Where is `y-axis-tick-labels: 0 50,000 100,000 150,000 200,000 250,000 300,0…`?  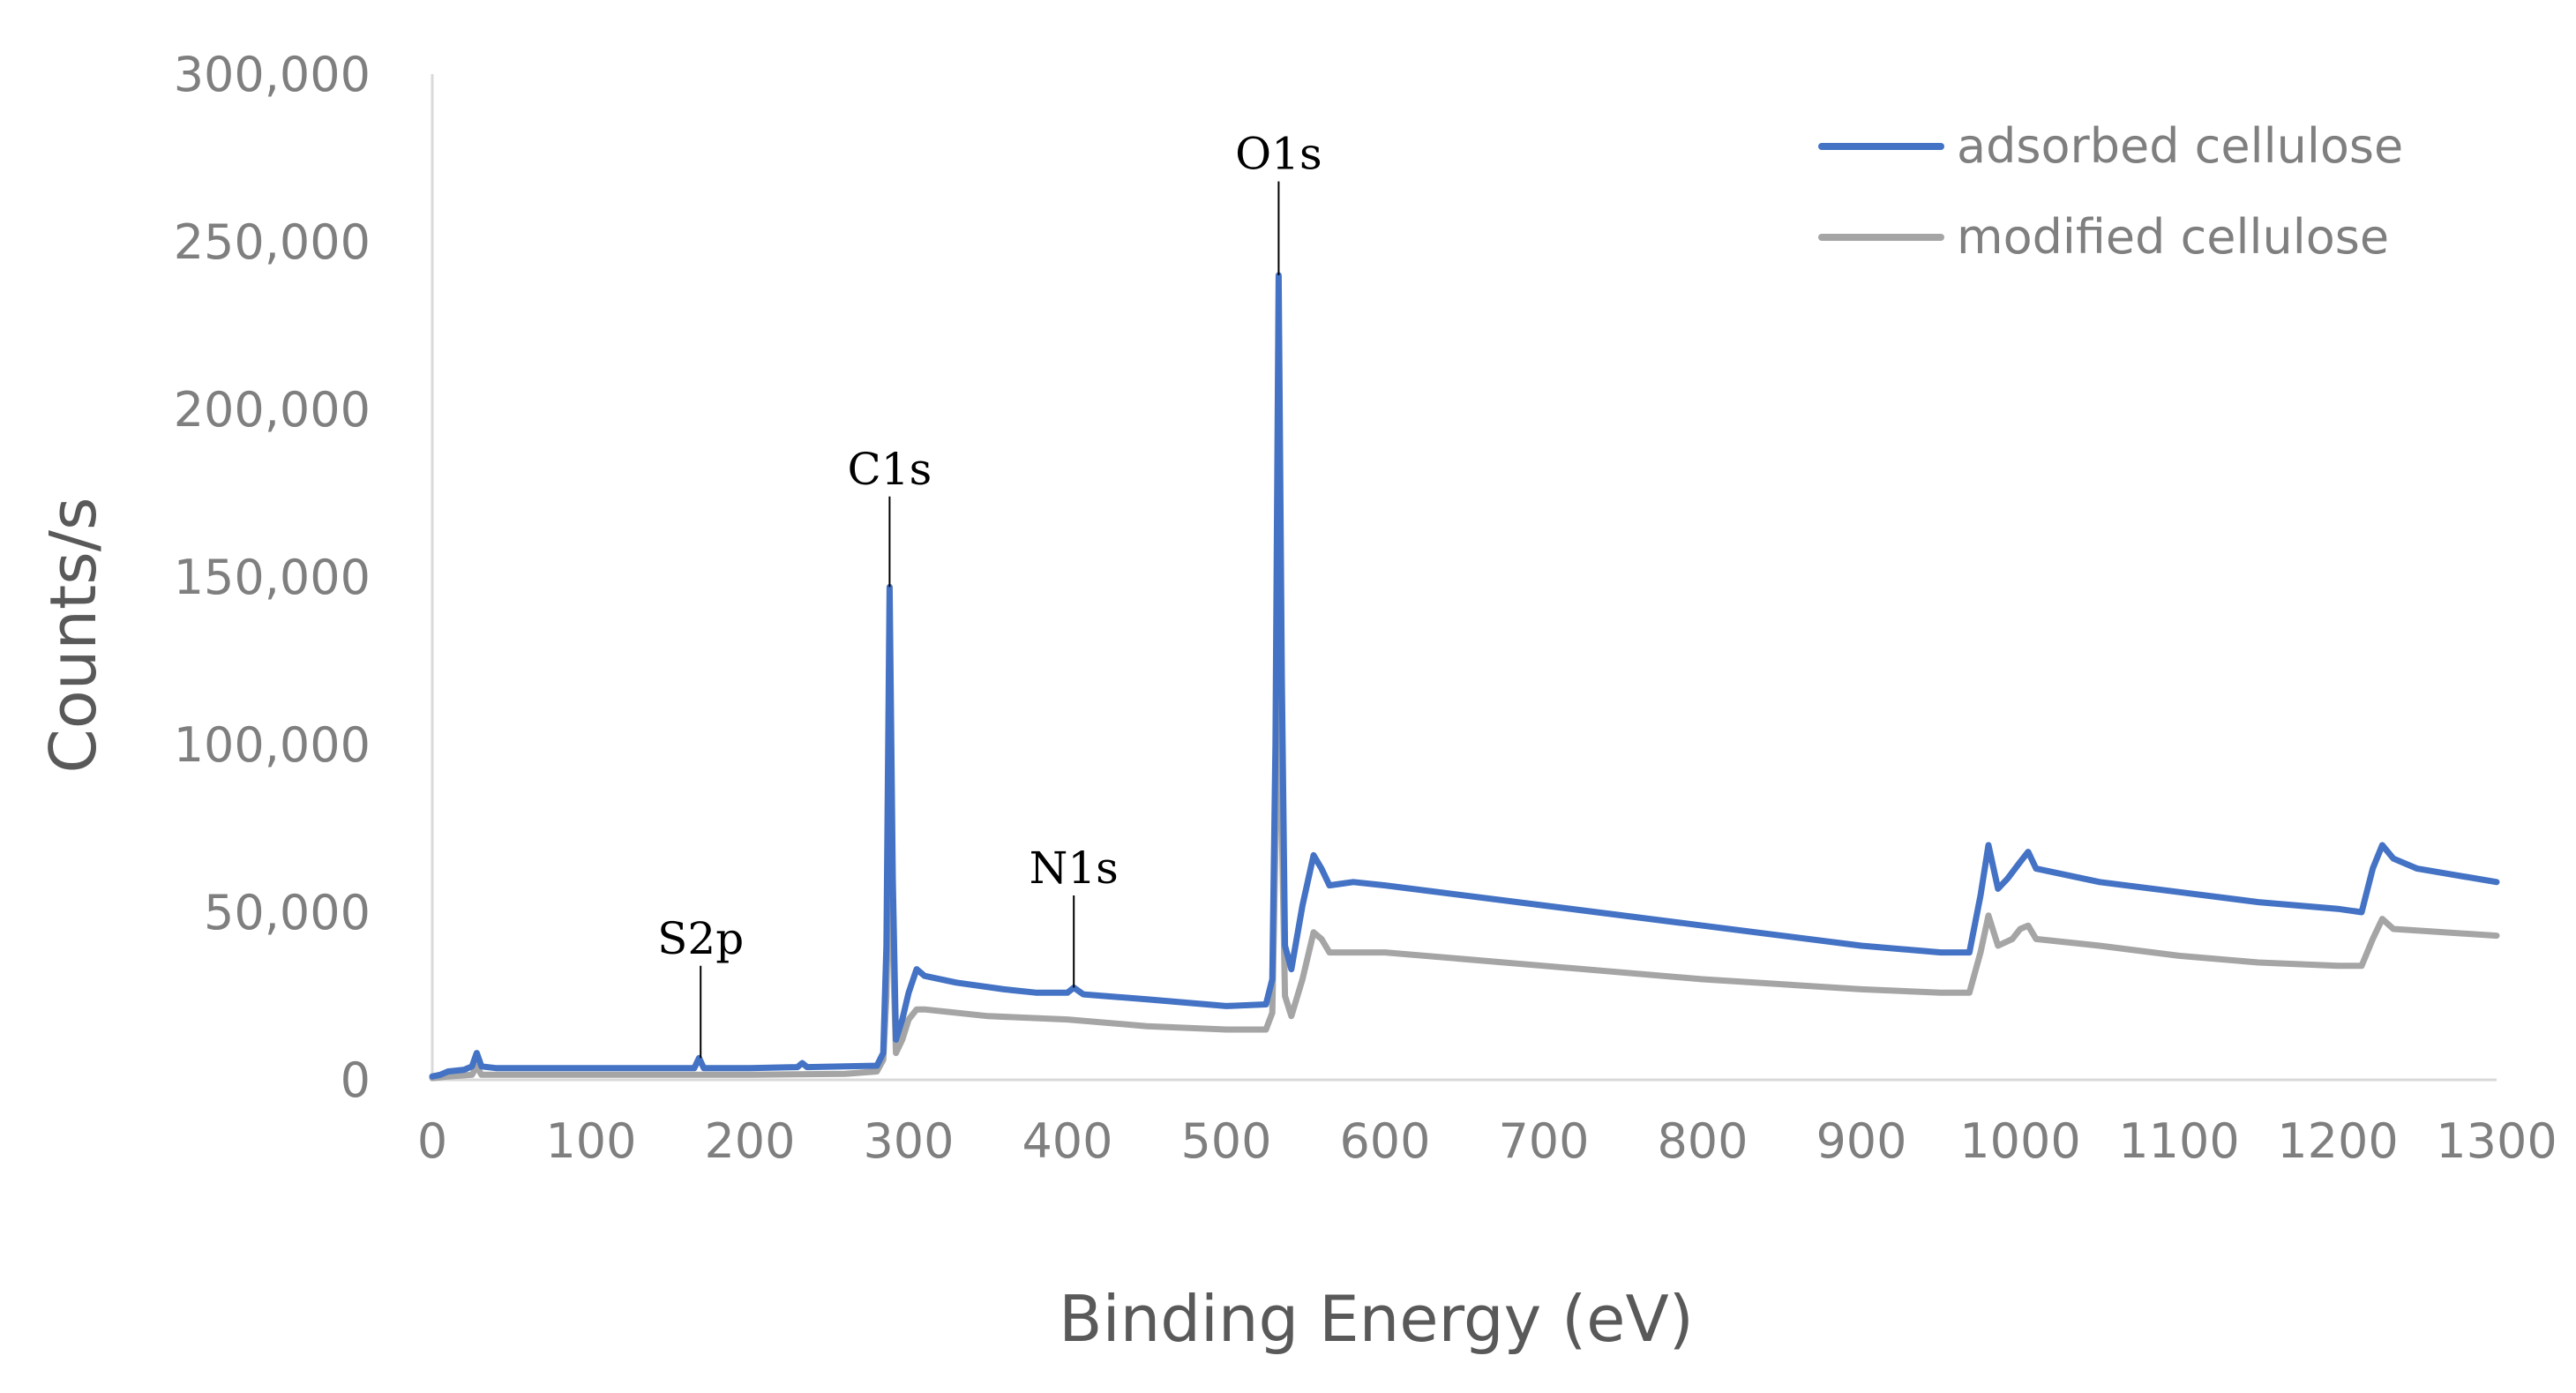 y-axis-tick-labels: 0 50,000 100,000 150,000 200,000 250,000 300,0… is located at coordinates (273, 577).